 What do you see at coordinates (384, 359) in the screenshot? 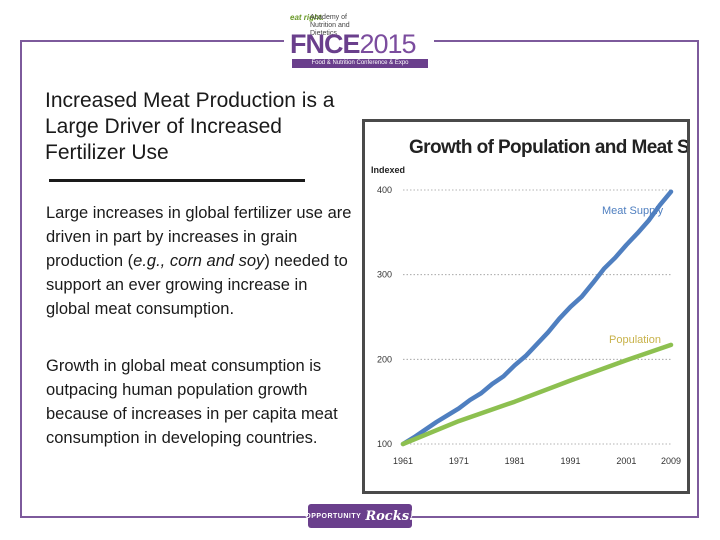
I see `y-tick-200: 200` at bounding box center [384, 359].